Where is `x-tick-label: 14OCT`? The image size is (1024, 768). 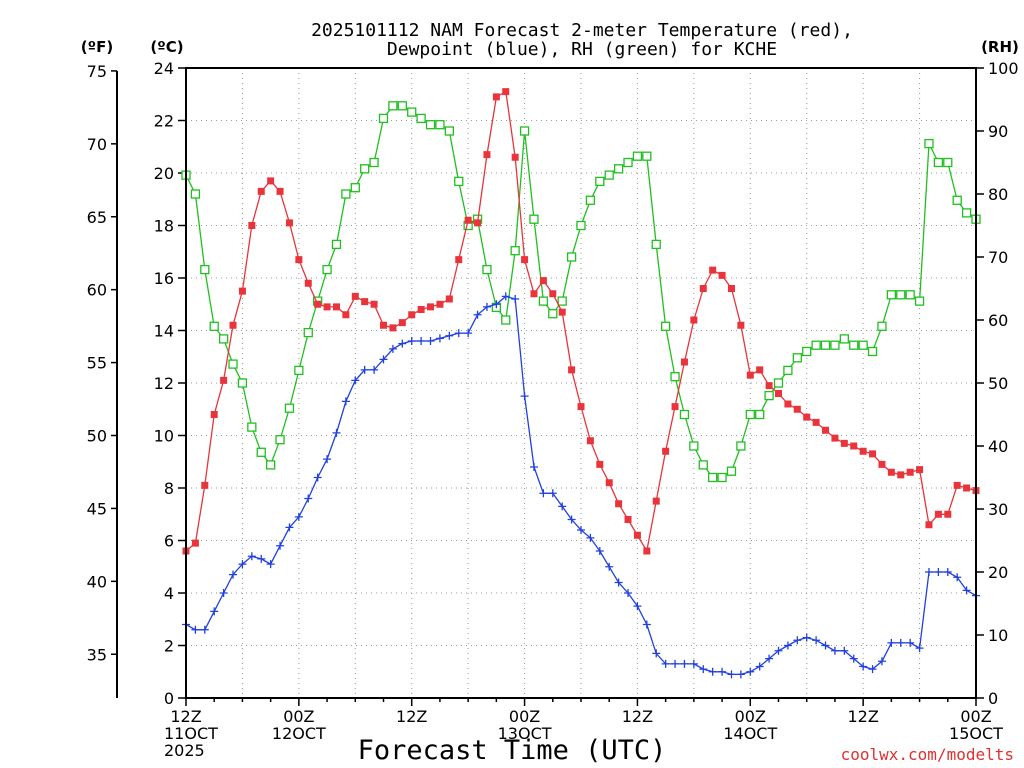 x-tick-label: 14OCT is located at coordinates (750, 733).